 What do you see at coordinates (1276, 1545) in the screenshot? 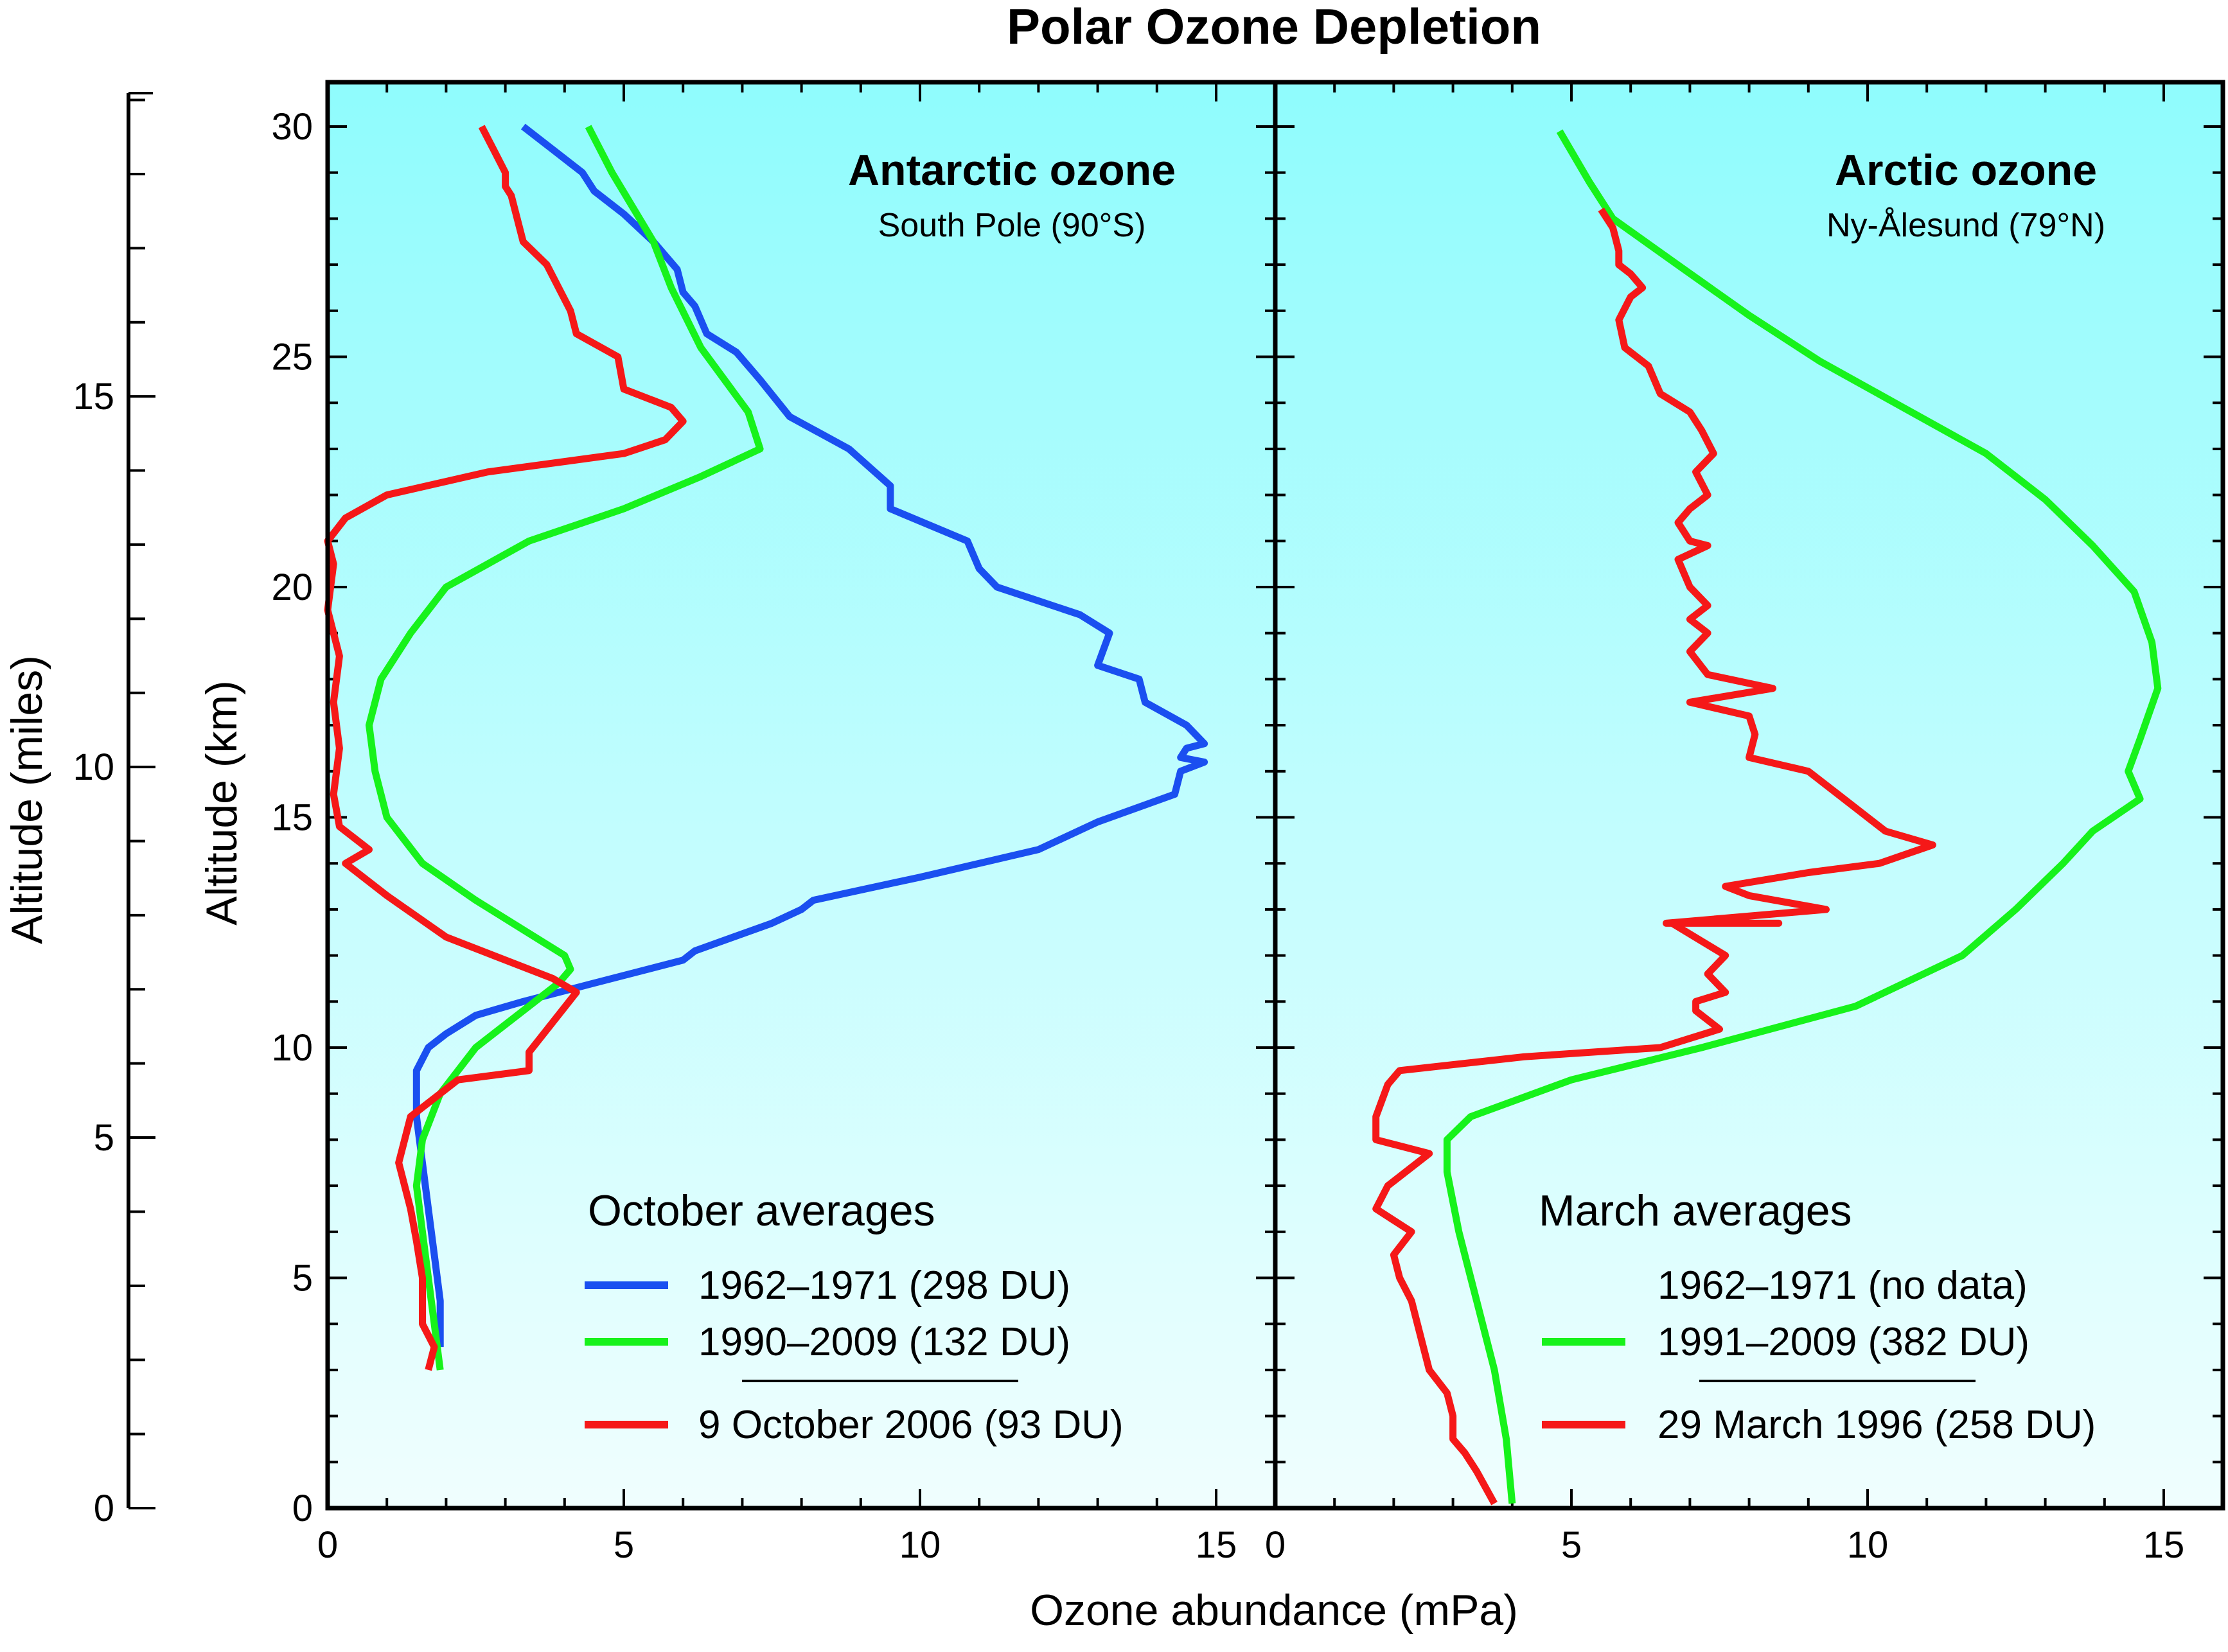
I see `right-x-tick-label: 0` at bounding box center [1276, 1545].